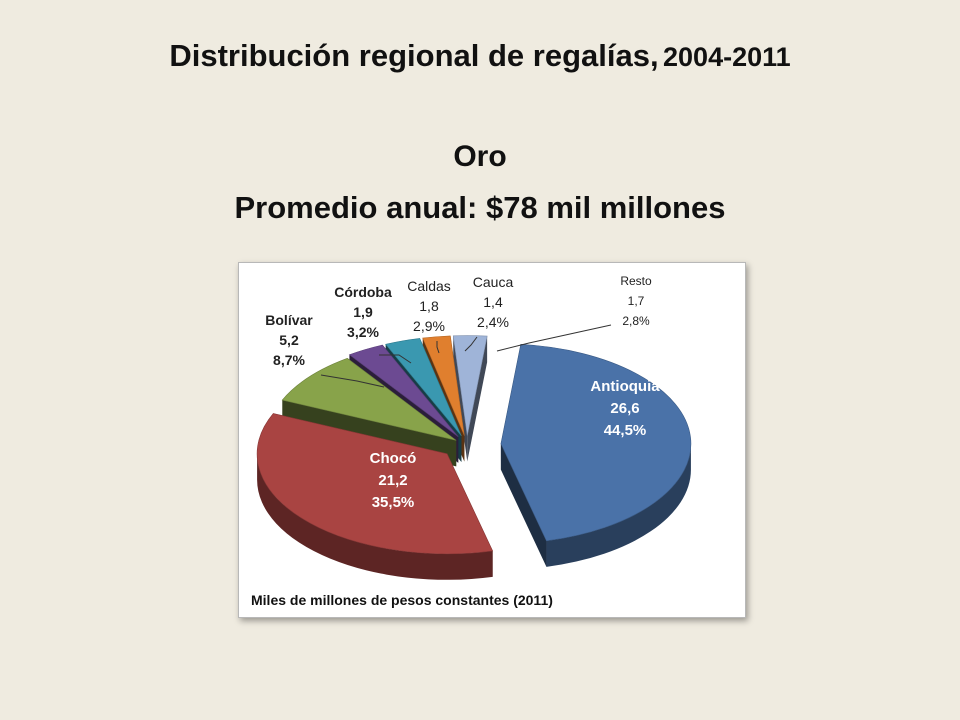  Describe the element at coordinates (363, 332) in the screenshot. I see `slice-label-percent-córdoba: 3,2%` at that location.